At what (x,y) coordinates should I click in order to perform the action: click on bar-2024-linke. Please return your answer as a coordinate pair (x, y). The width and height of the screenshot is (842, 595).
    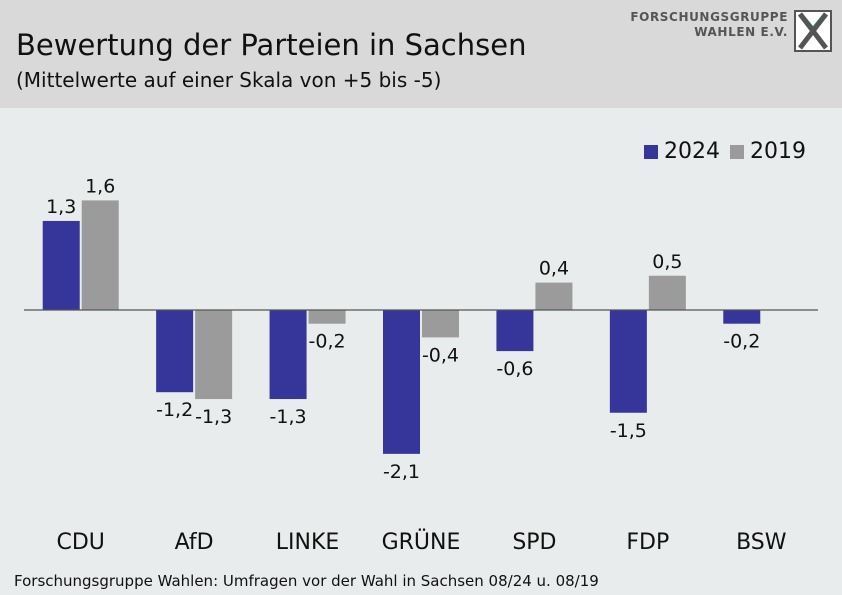
    Looking at the image, I should click on (288, 355).